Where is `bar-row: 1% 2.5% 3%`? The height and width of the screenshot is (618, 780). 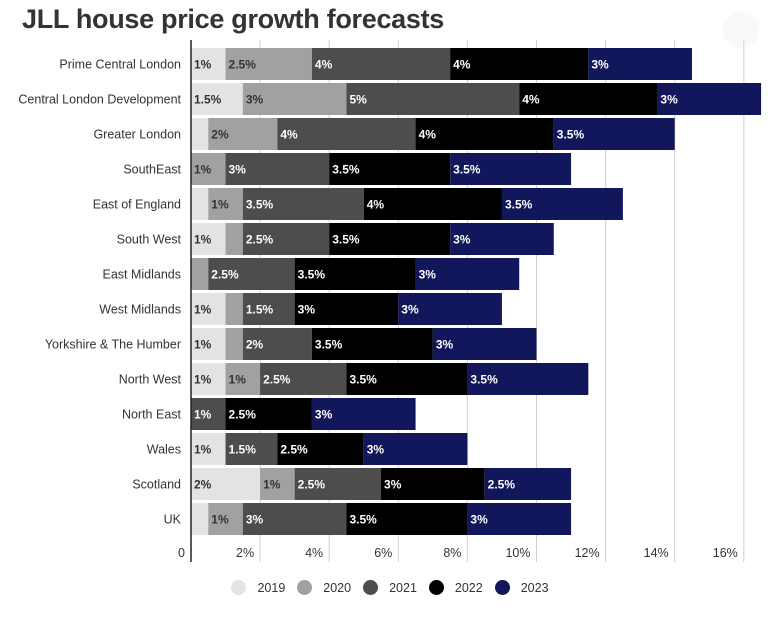
bar-row: 1% 2.5% 3% is located at coordinates (303, 414).